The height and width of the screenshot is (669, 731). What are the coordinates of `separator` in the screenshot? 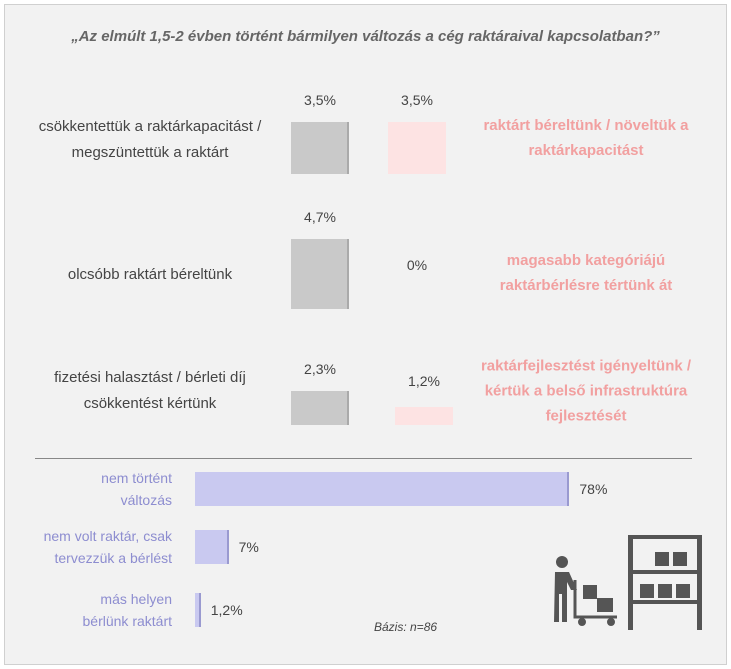 It's located at (363, 458).